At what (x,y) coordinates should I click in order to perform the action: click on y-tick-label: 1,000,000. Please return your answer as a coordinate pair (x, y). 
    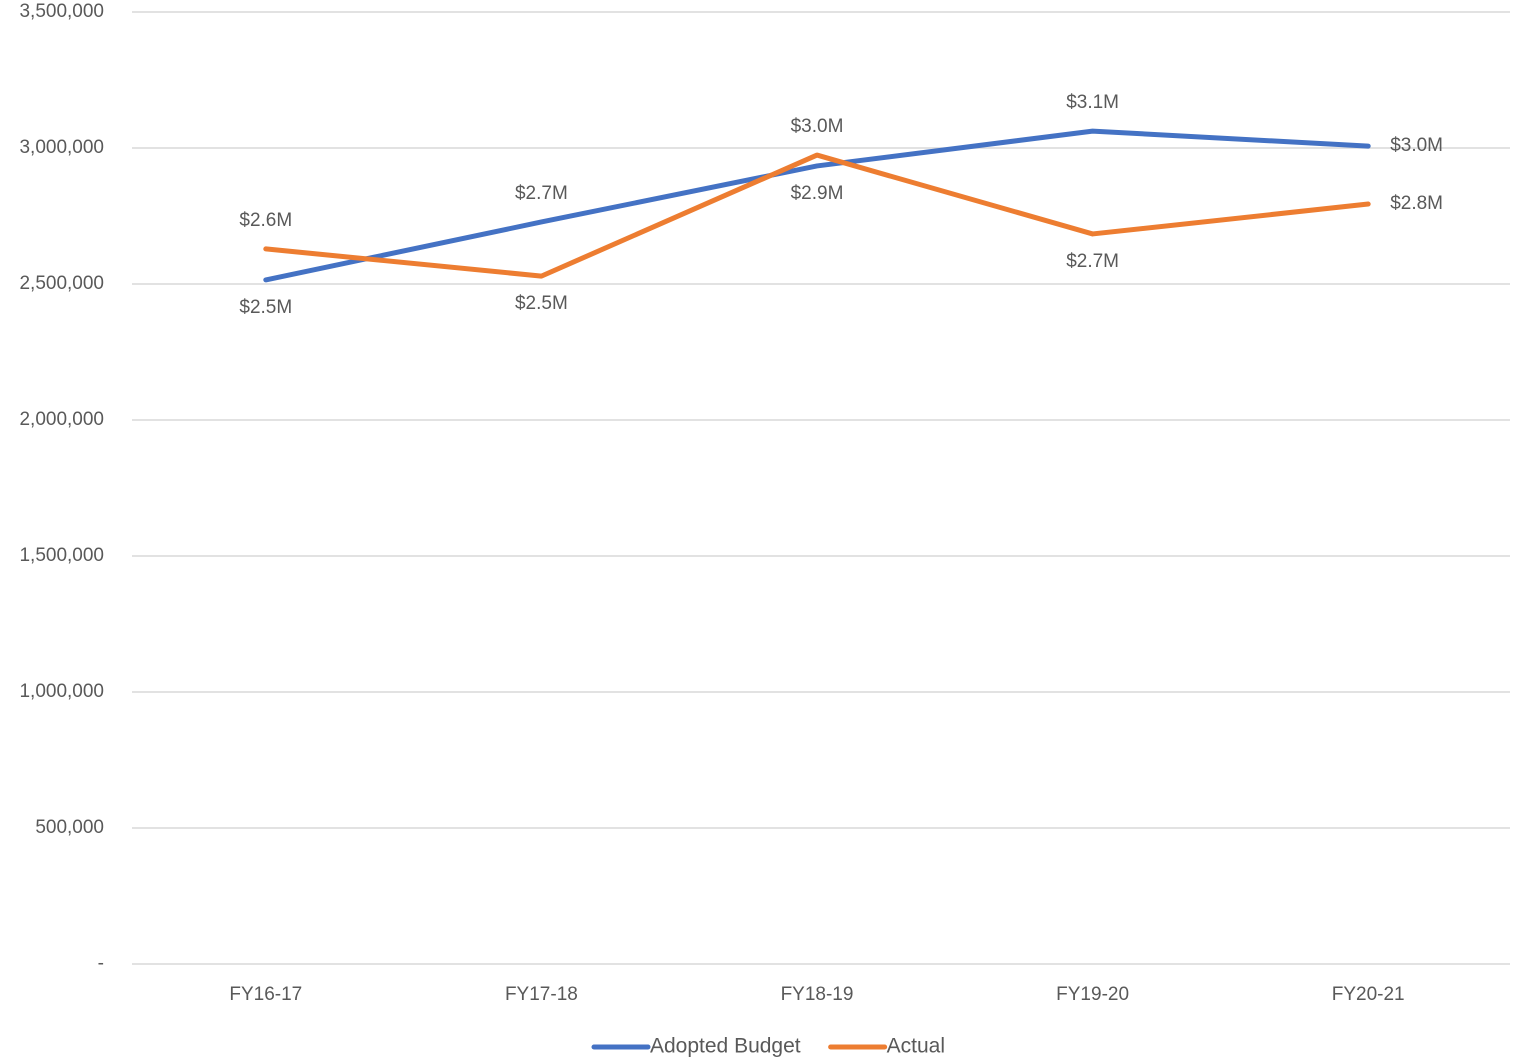
    Looking at the image, I should click on (61, 691).